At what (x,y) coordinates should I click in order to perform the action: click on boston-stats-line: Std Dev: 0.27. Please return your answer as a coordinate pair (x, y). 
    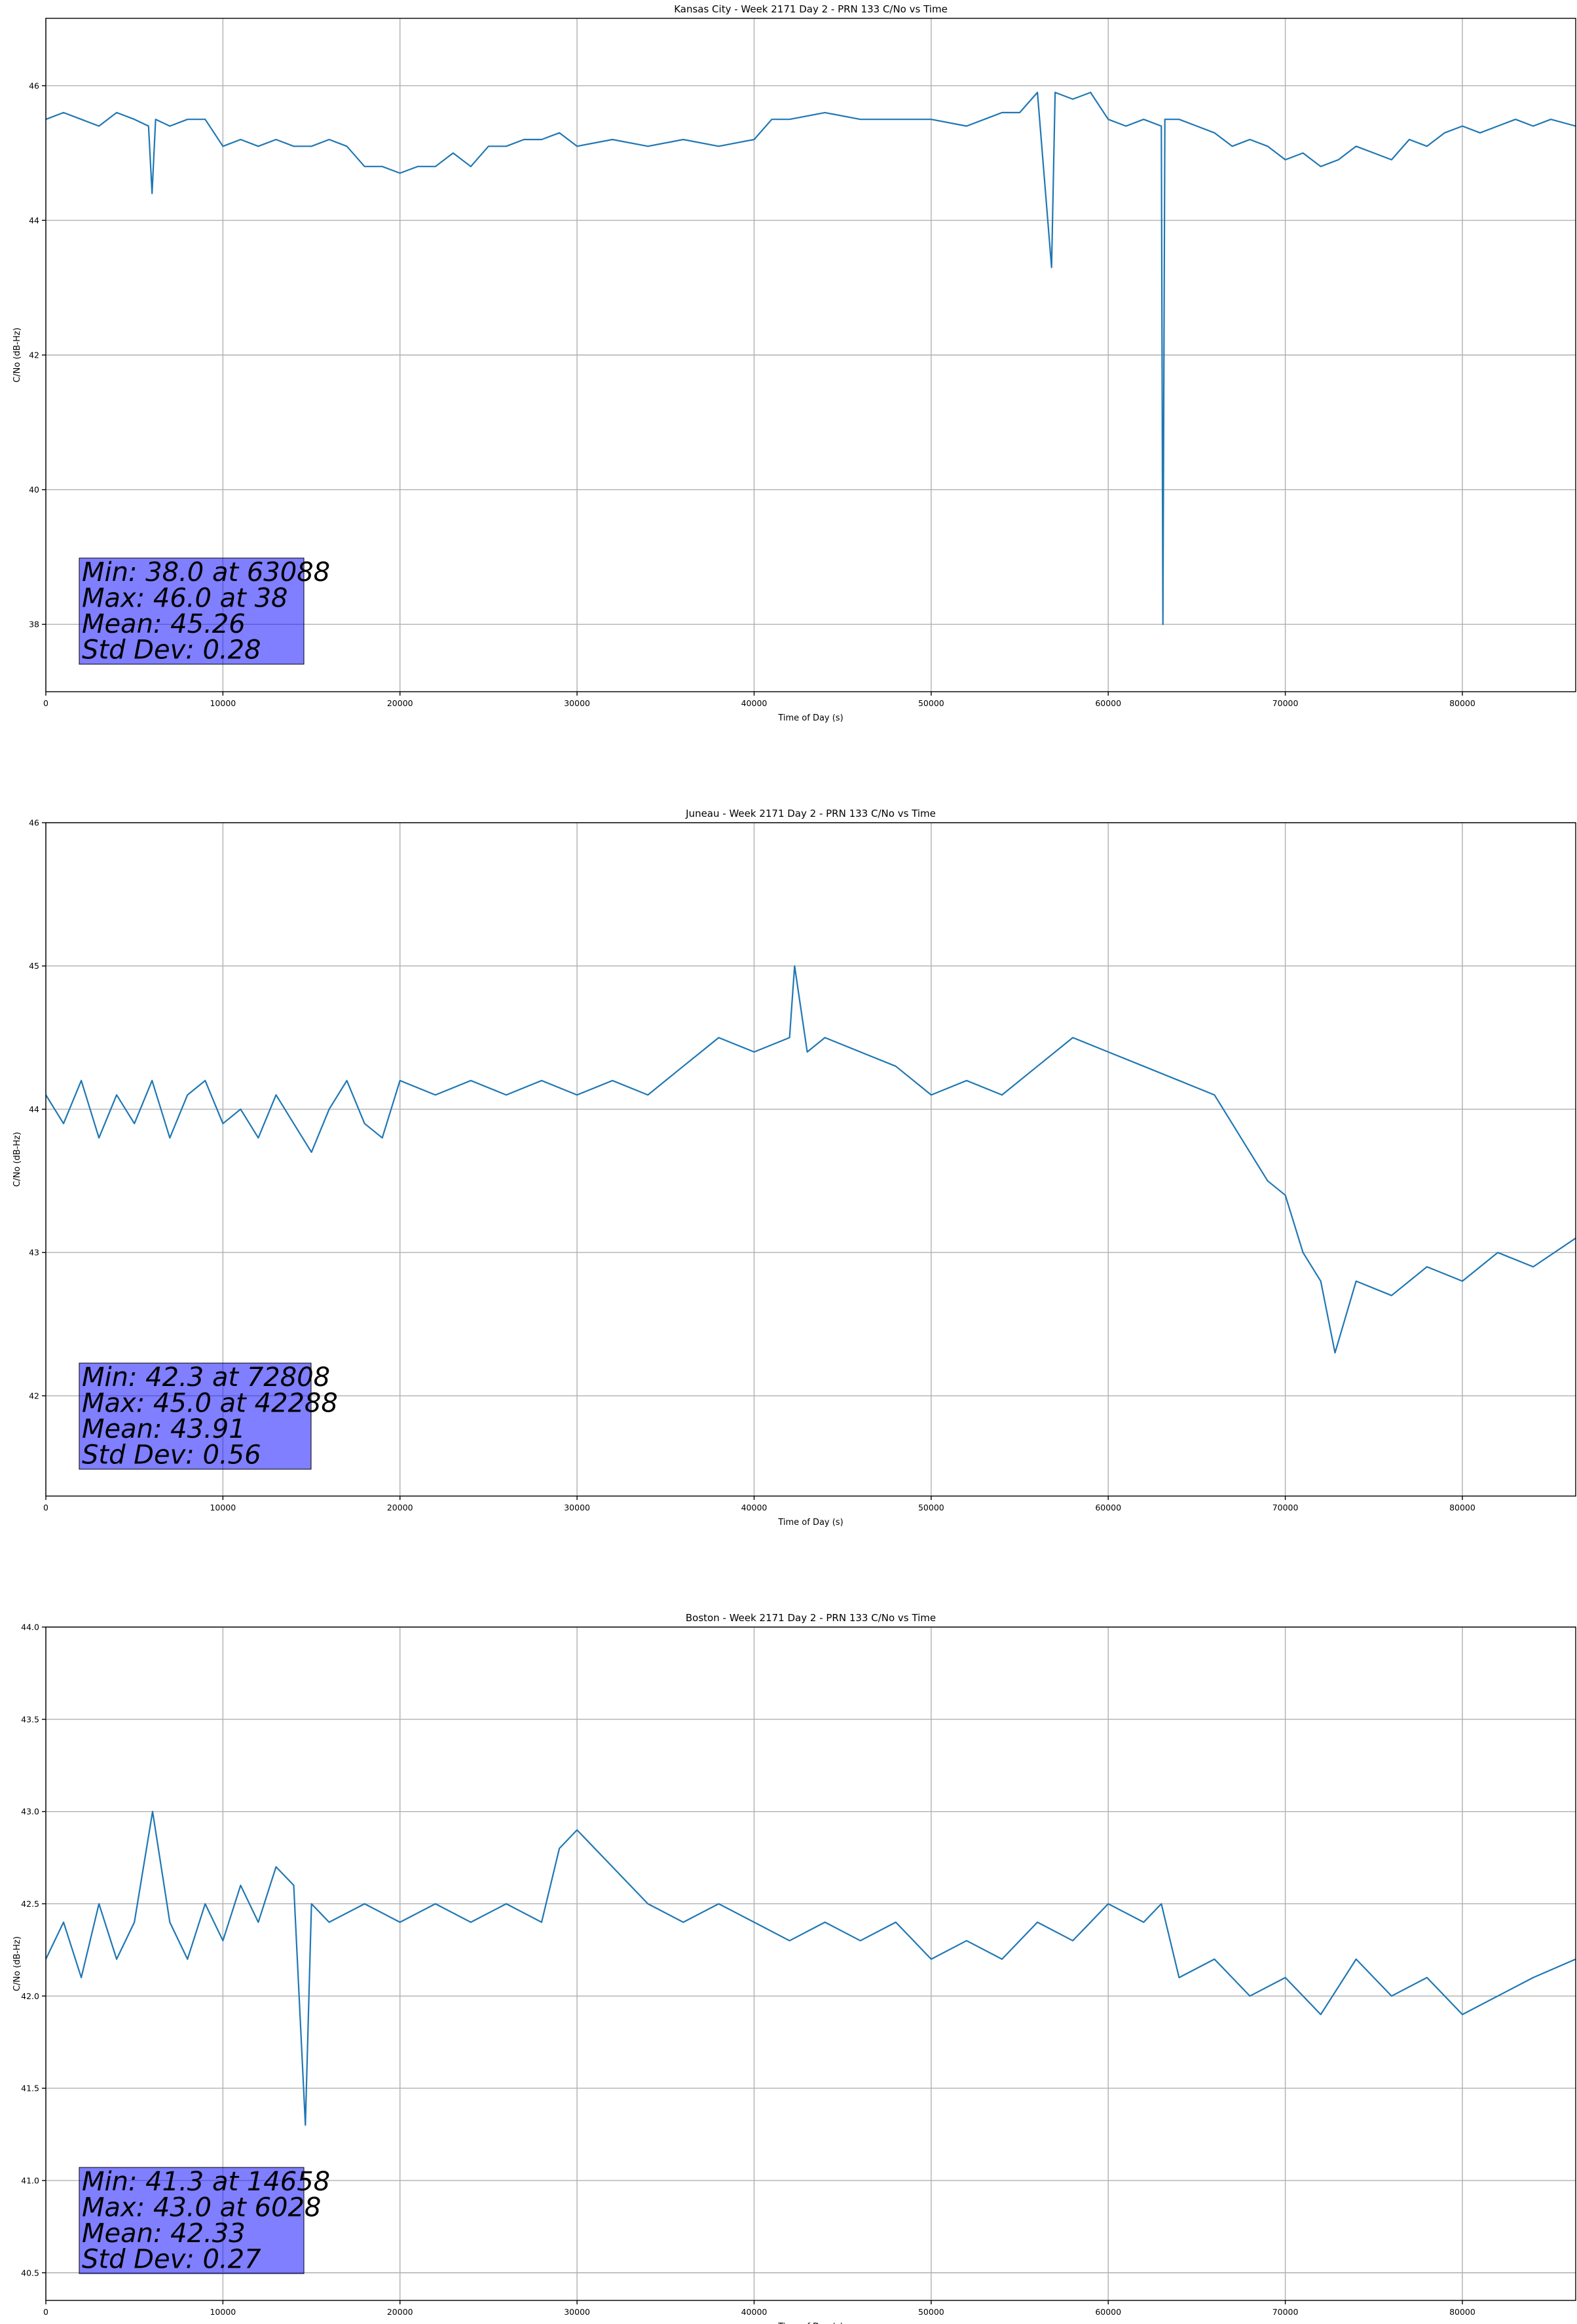
    Looking at the image, I should click on (171, 2260).